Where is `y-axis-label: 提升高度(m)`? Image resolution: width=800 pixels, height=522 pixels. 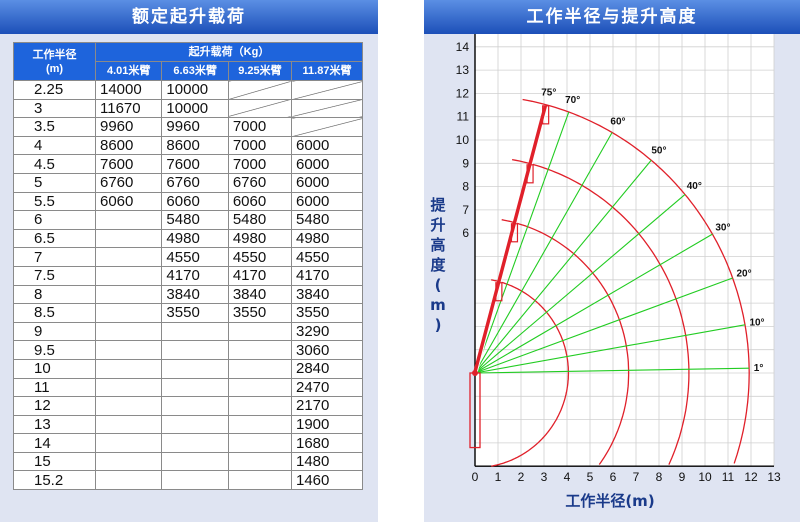 y-axis-label: 提升高度(m) is located at coordinates (438, 265).